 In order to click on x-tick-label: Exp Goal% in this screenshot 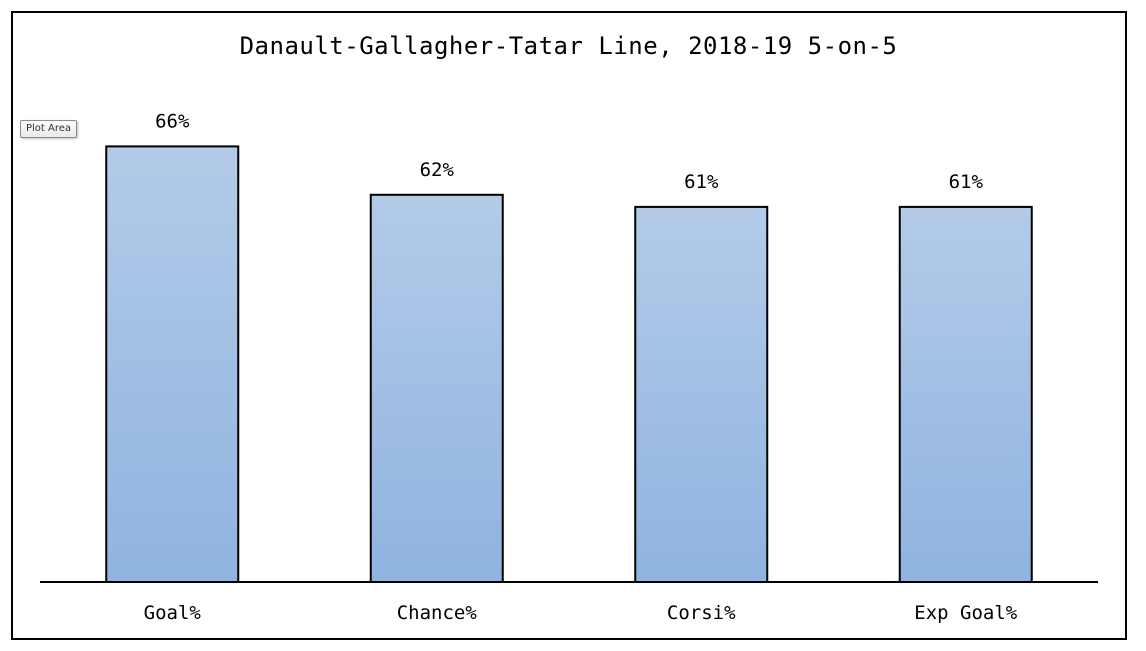, I will do `click(966, 613)`.